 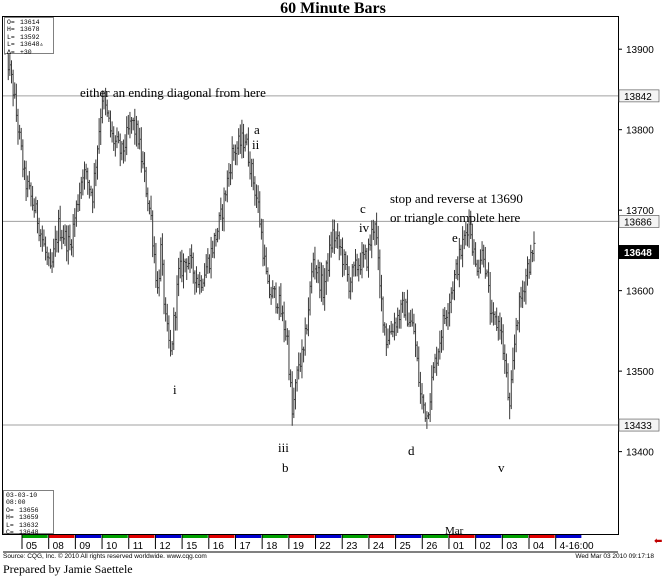 What do you see at coordinates (272, 546) in the screenshot?
I see `x-tick-label-18: 18` at bounding box center [272, 546].